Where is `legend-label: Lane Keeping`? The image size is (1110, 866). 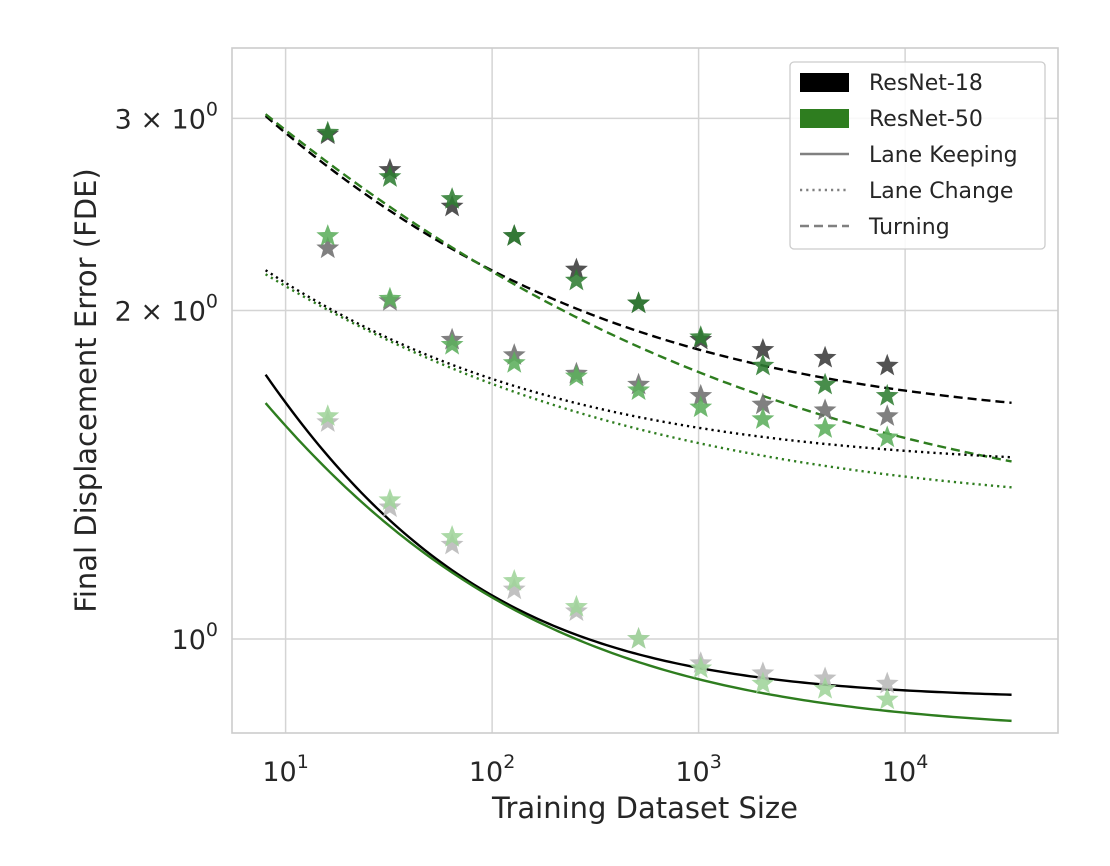 legend-label: Lane Keeping is located at coordinates (943, 155).